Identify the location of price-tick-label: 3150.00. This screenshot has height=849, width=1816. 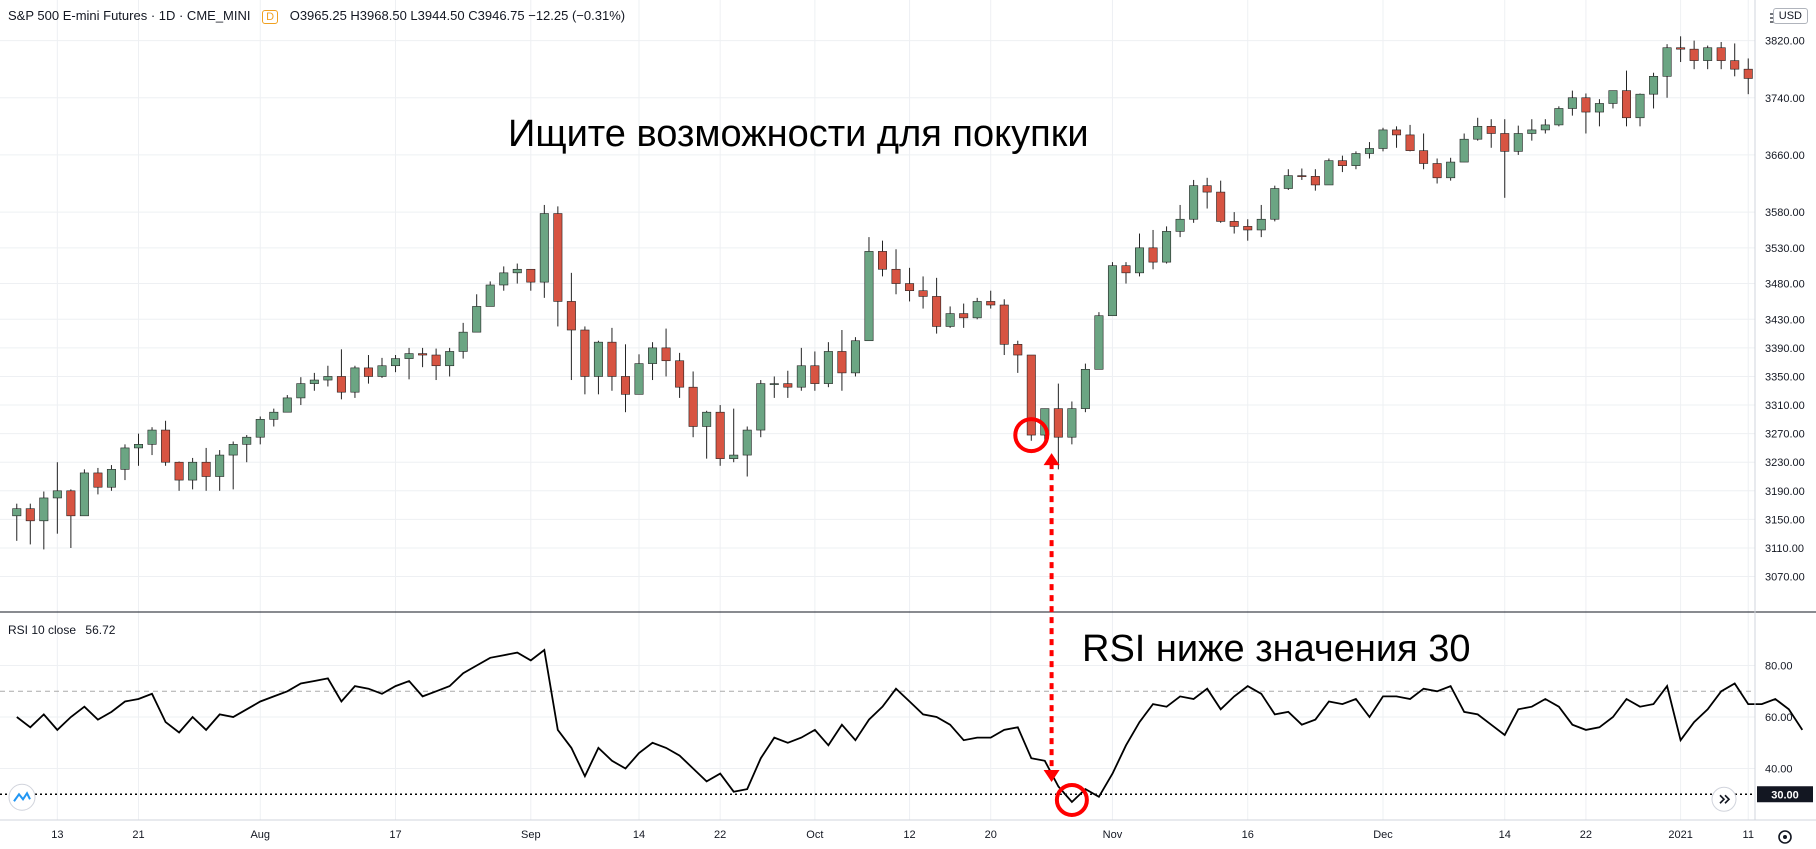
(1785, 520).